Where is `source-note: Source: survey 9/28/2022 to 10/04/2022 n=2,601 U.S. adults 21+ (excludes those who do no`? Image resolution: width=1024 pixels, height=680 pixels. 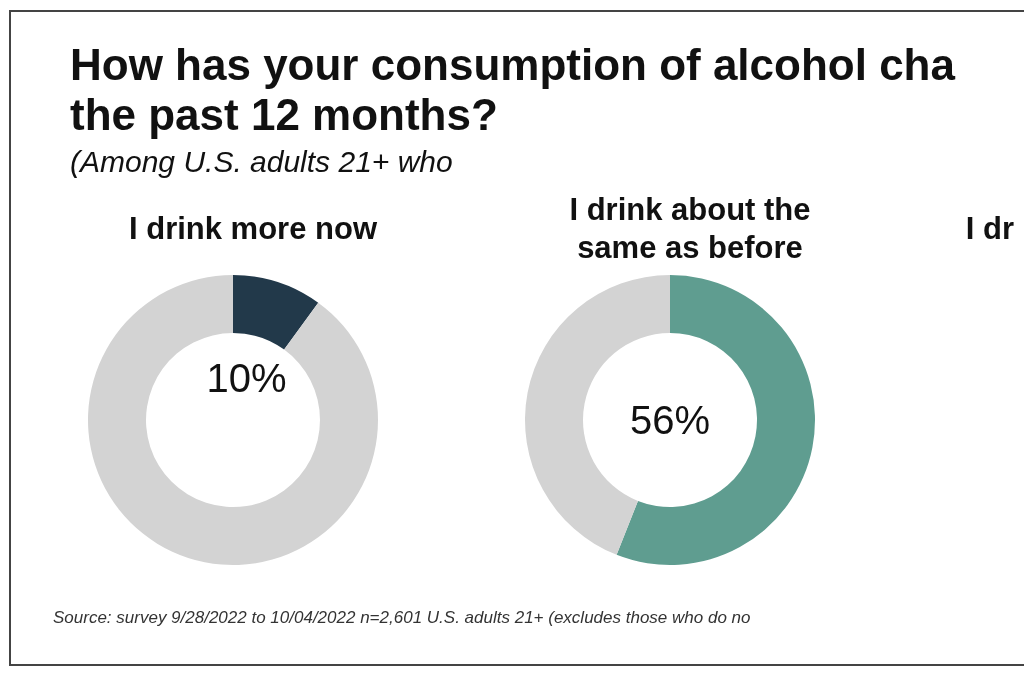
source-note: Source: survey 9/28/2022 to 10/04/2022 n=2,601 U.S. adults 21+ (excludes those who do no is located at coordinates (402, 617).